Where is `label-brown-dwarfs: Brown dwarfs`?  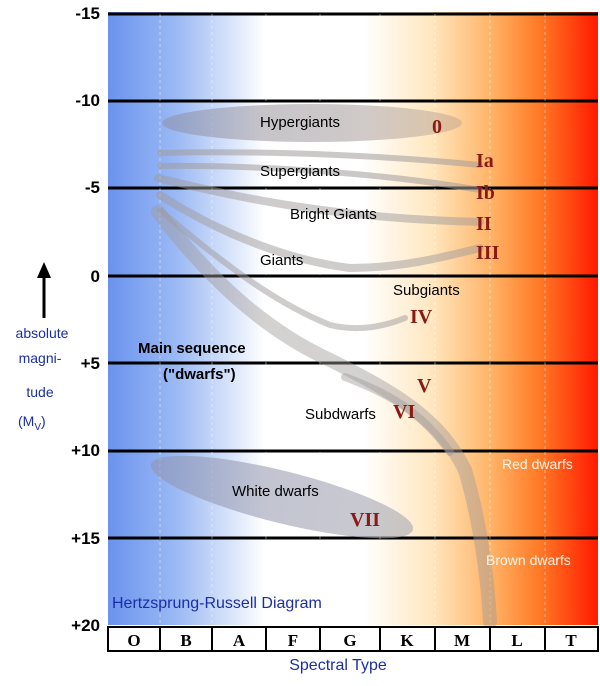
label-brown-dwarfs: Brown dwarfs is located at coordinates (528, 560).